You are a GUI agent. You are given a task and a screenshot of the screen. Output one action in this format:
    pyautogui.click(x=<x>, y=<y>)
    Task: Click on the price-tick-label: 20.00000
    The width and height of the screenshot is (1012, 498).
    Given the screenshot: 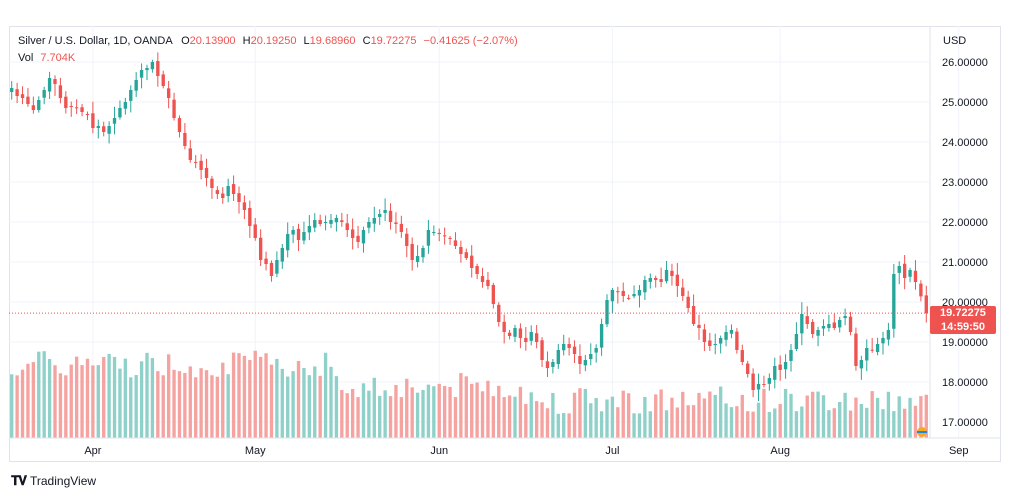 What is the action you would take?
    pyautogui.click(x=965, y=303)
    